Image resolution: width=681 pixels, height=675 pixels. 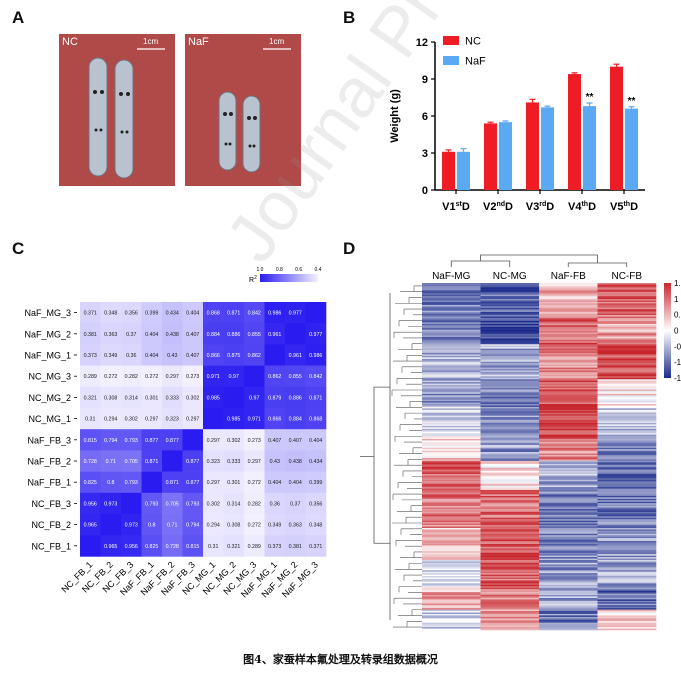 What do you see at coordinates (456, 207) in the screenshot?
I see `x-tick-label: V1stD` at bounding box center [456, 207].